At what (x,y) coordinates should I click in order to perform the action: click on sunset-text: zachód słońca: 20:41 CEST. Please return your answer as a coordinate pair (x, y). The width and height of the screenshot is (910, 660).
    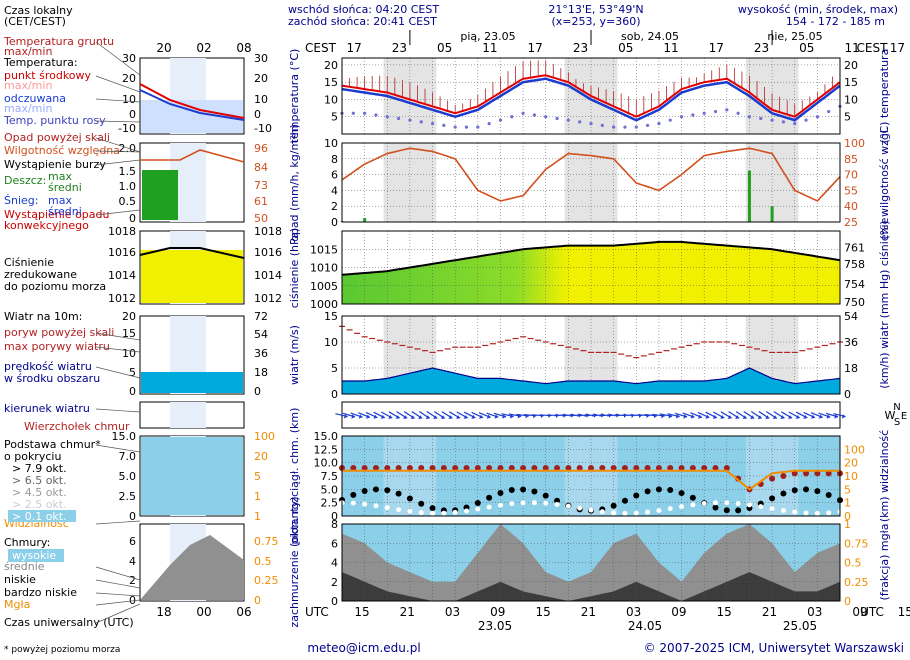
    Looking at the image, I should click on (362, 21).